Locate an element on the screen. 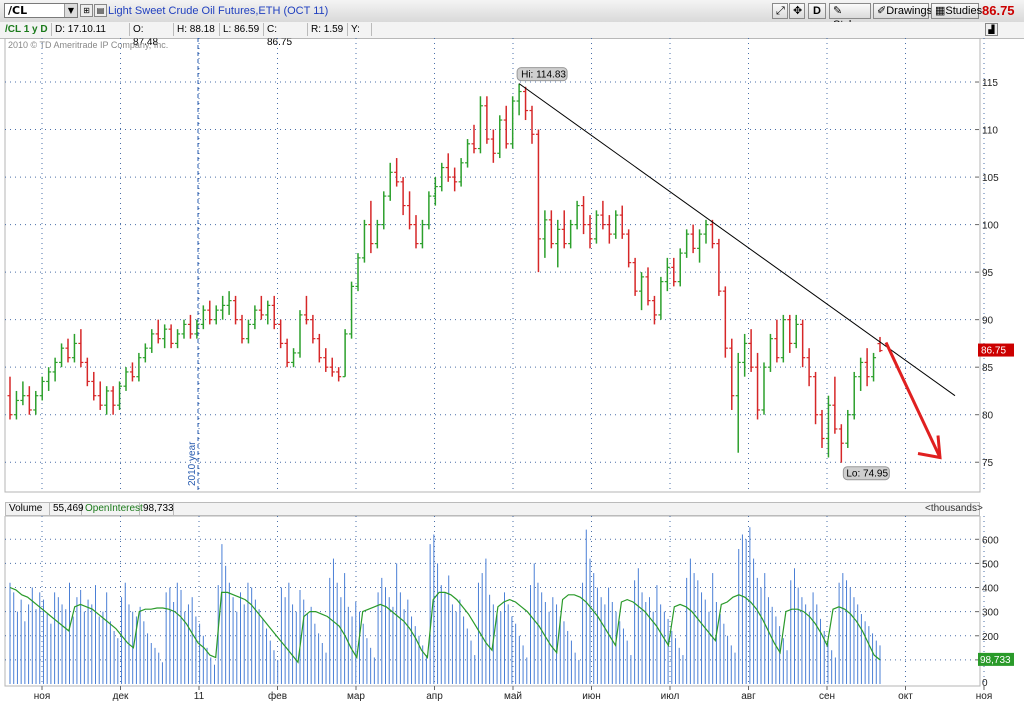 The width and height of the screenshot is (1024, 706). studies-button: ▦Studies is located at coordinates (957, 11).